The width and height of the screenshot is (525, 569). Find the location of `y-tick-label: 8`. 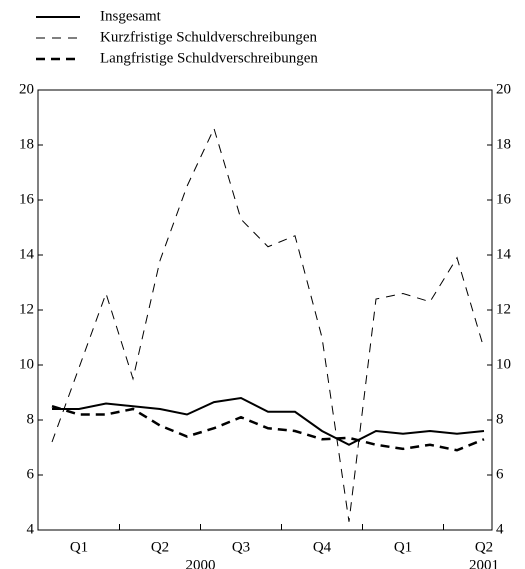

y-tick-label: 8 is located at coordinates (31, 419).